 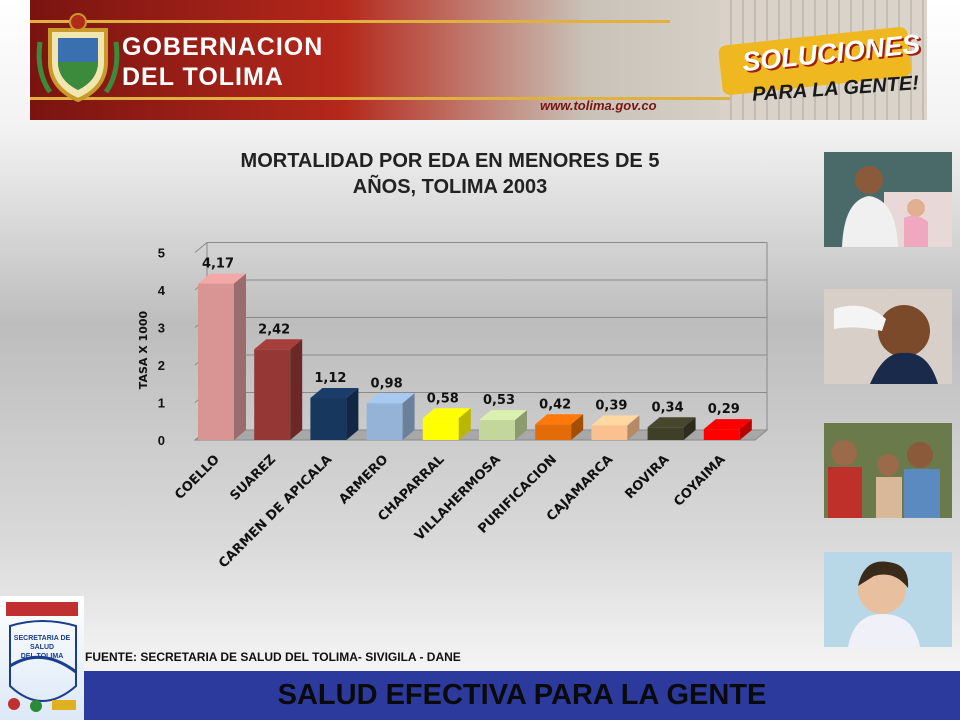 What do you see at coordinates (450, 161) in the screenshot?
I see `chart-title-line1: MORTALIDAD POR EDA EN MENORES DE 5` at bounding box center [450, 161].